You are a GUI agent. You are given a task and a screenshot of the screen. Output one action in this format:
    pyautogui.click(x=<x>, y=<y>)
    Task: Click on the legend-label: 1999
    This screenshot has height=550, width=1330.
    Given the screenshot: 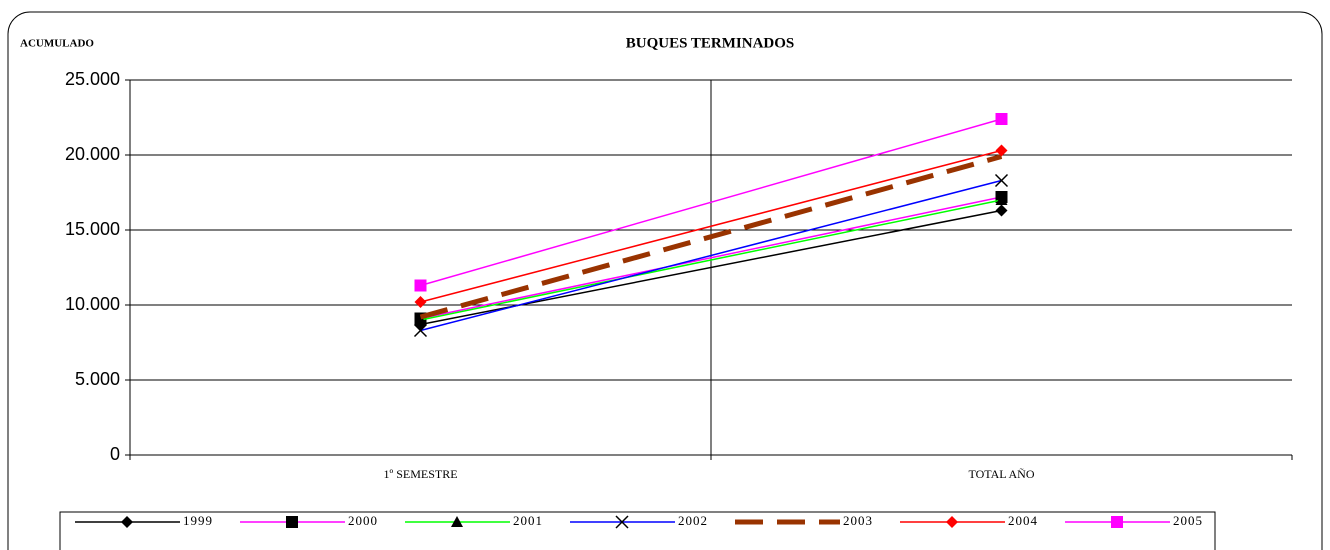 What is the action you would take?
    pyautogui.click(x=198, y=520)
    